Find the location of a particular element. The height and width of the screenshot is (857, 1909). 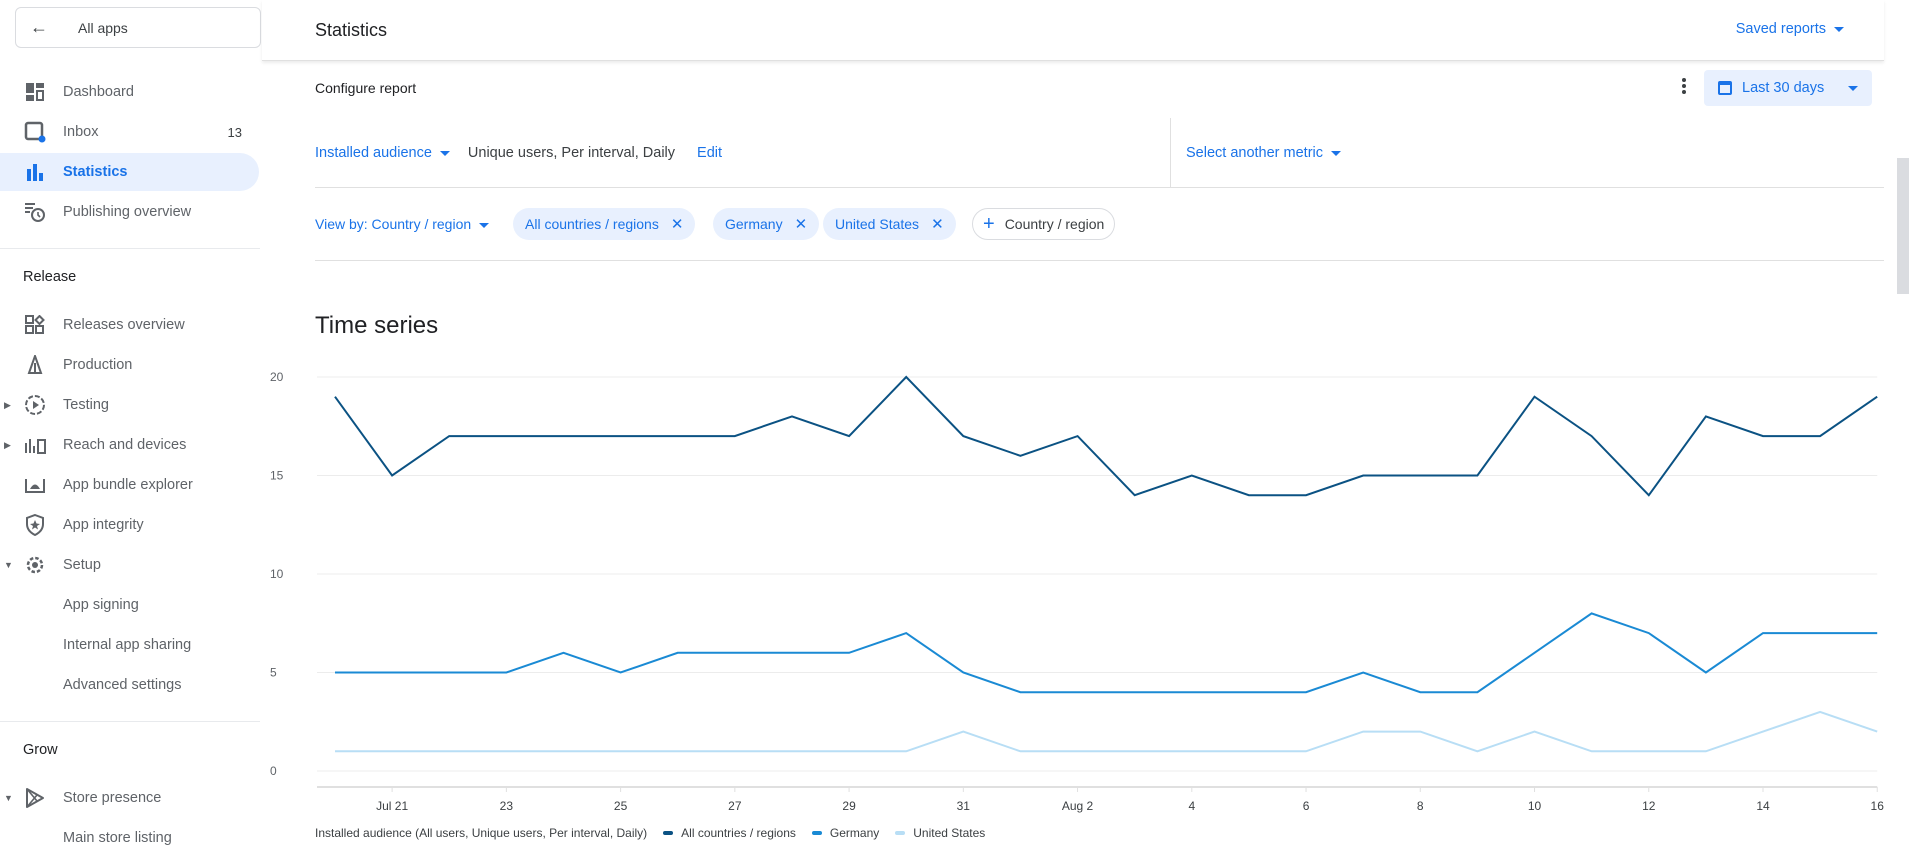

sidebar-item-label: Production is located at coordinates (98, 365).